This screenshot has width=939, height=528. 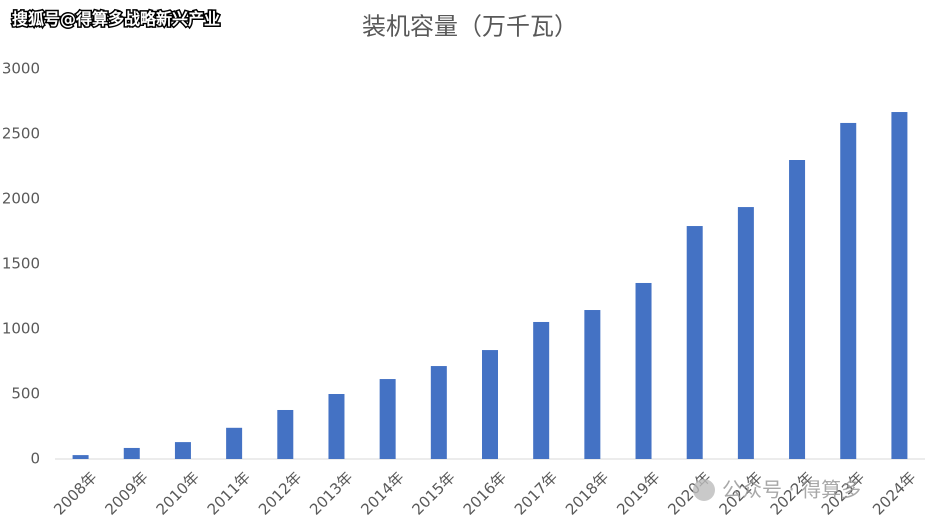 I want to click on y-tick-label: 3000, so click(x=21, y=69).